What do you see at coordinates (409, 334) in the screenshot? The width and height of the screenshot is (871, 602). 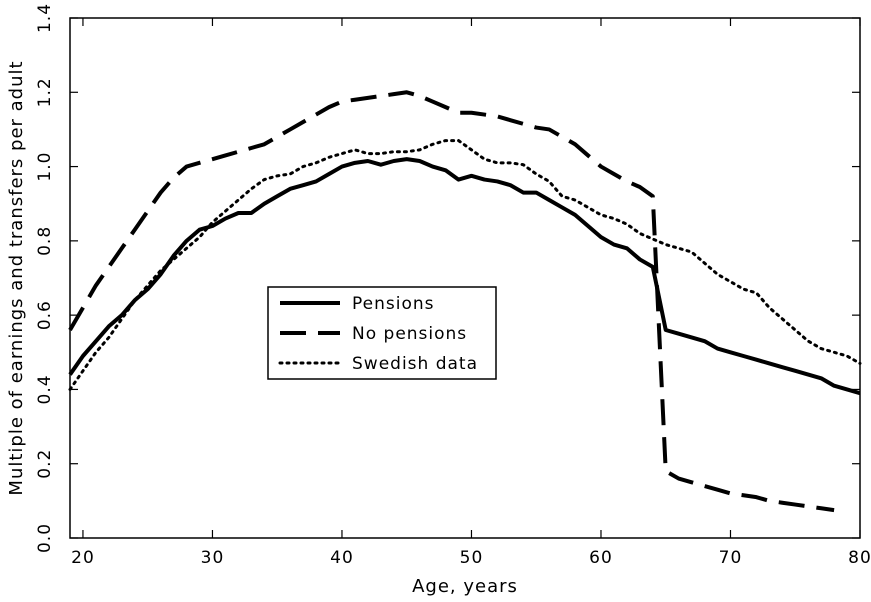 I see `legend-label: No pensions` at bounding box center [409, 334].